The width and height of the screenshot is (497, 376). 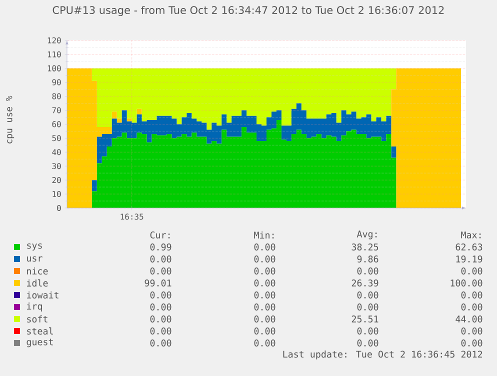 What do you see at coordinates (264, 235) in the screenshot?
I see `text: Min:` at bounding box center [264, 235].